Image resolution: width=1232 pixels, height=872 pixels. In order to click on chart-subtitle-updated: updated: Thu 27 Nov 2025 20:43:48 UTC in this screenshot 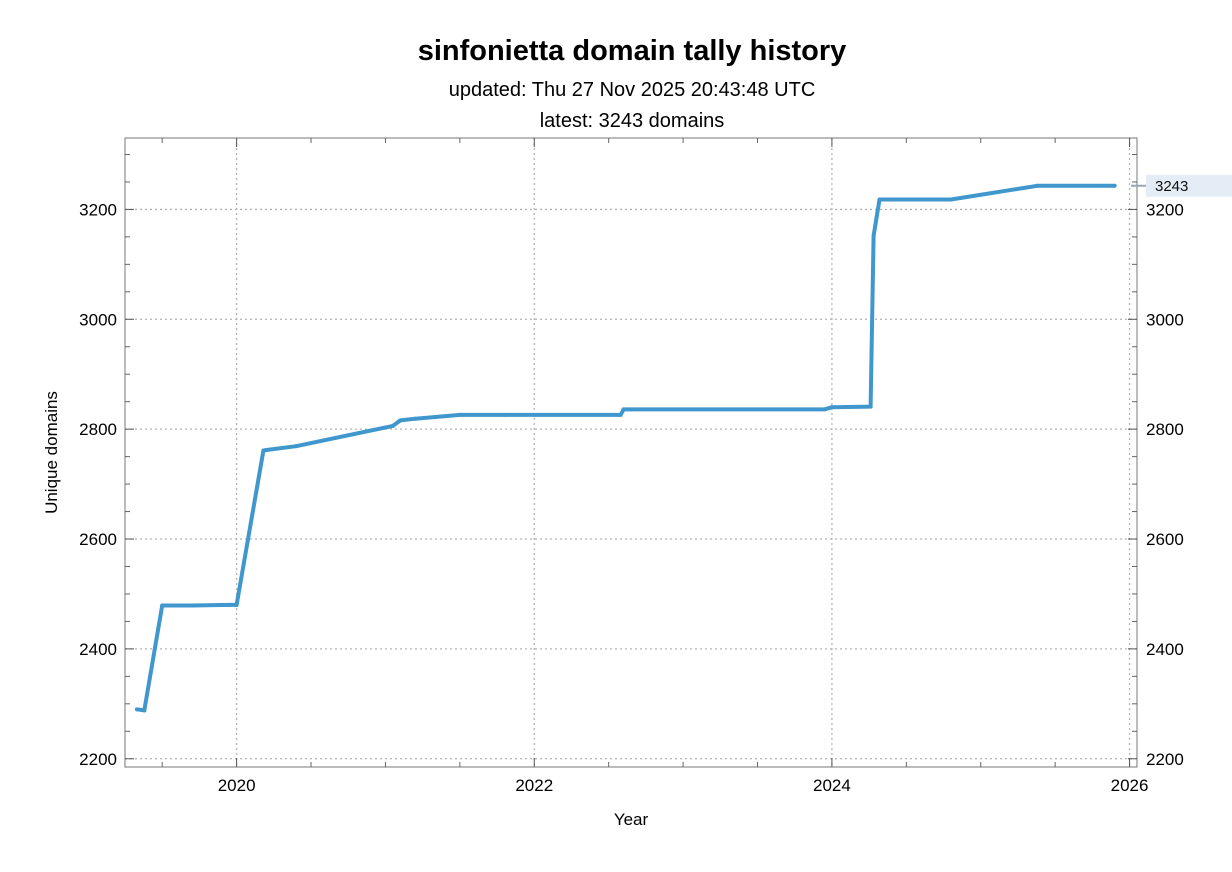, I will do `click(632, 90)`.